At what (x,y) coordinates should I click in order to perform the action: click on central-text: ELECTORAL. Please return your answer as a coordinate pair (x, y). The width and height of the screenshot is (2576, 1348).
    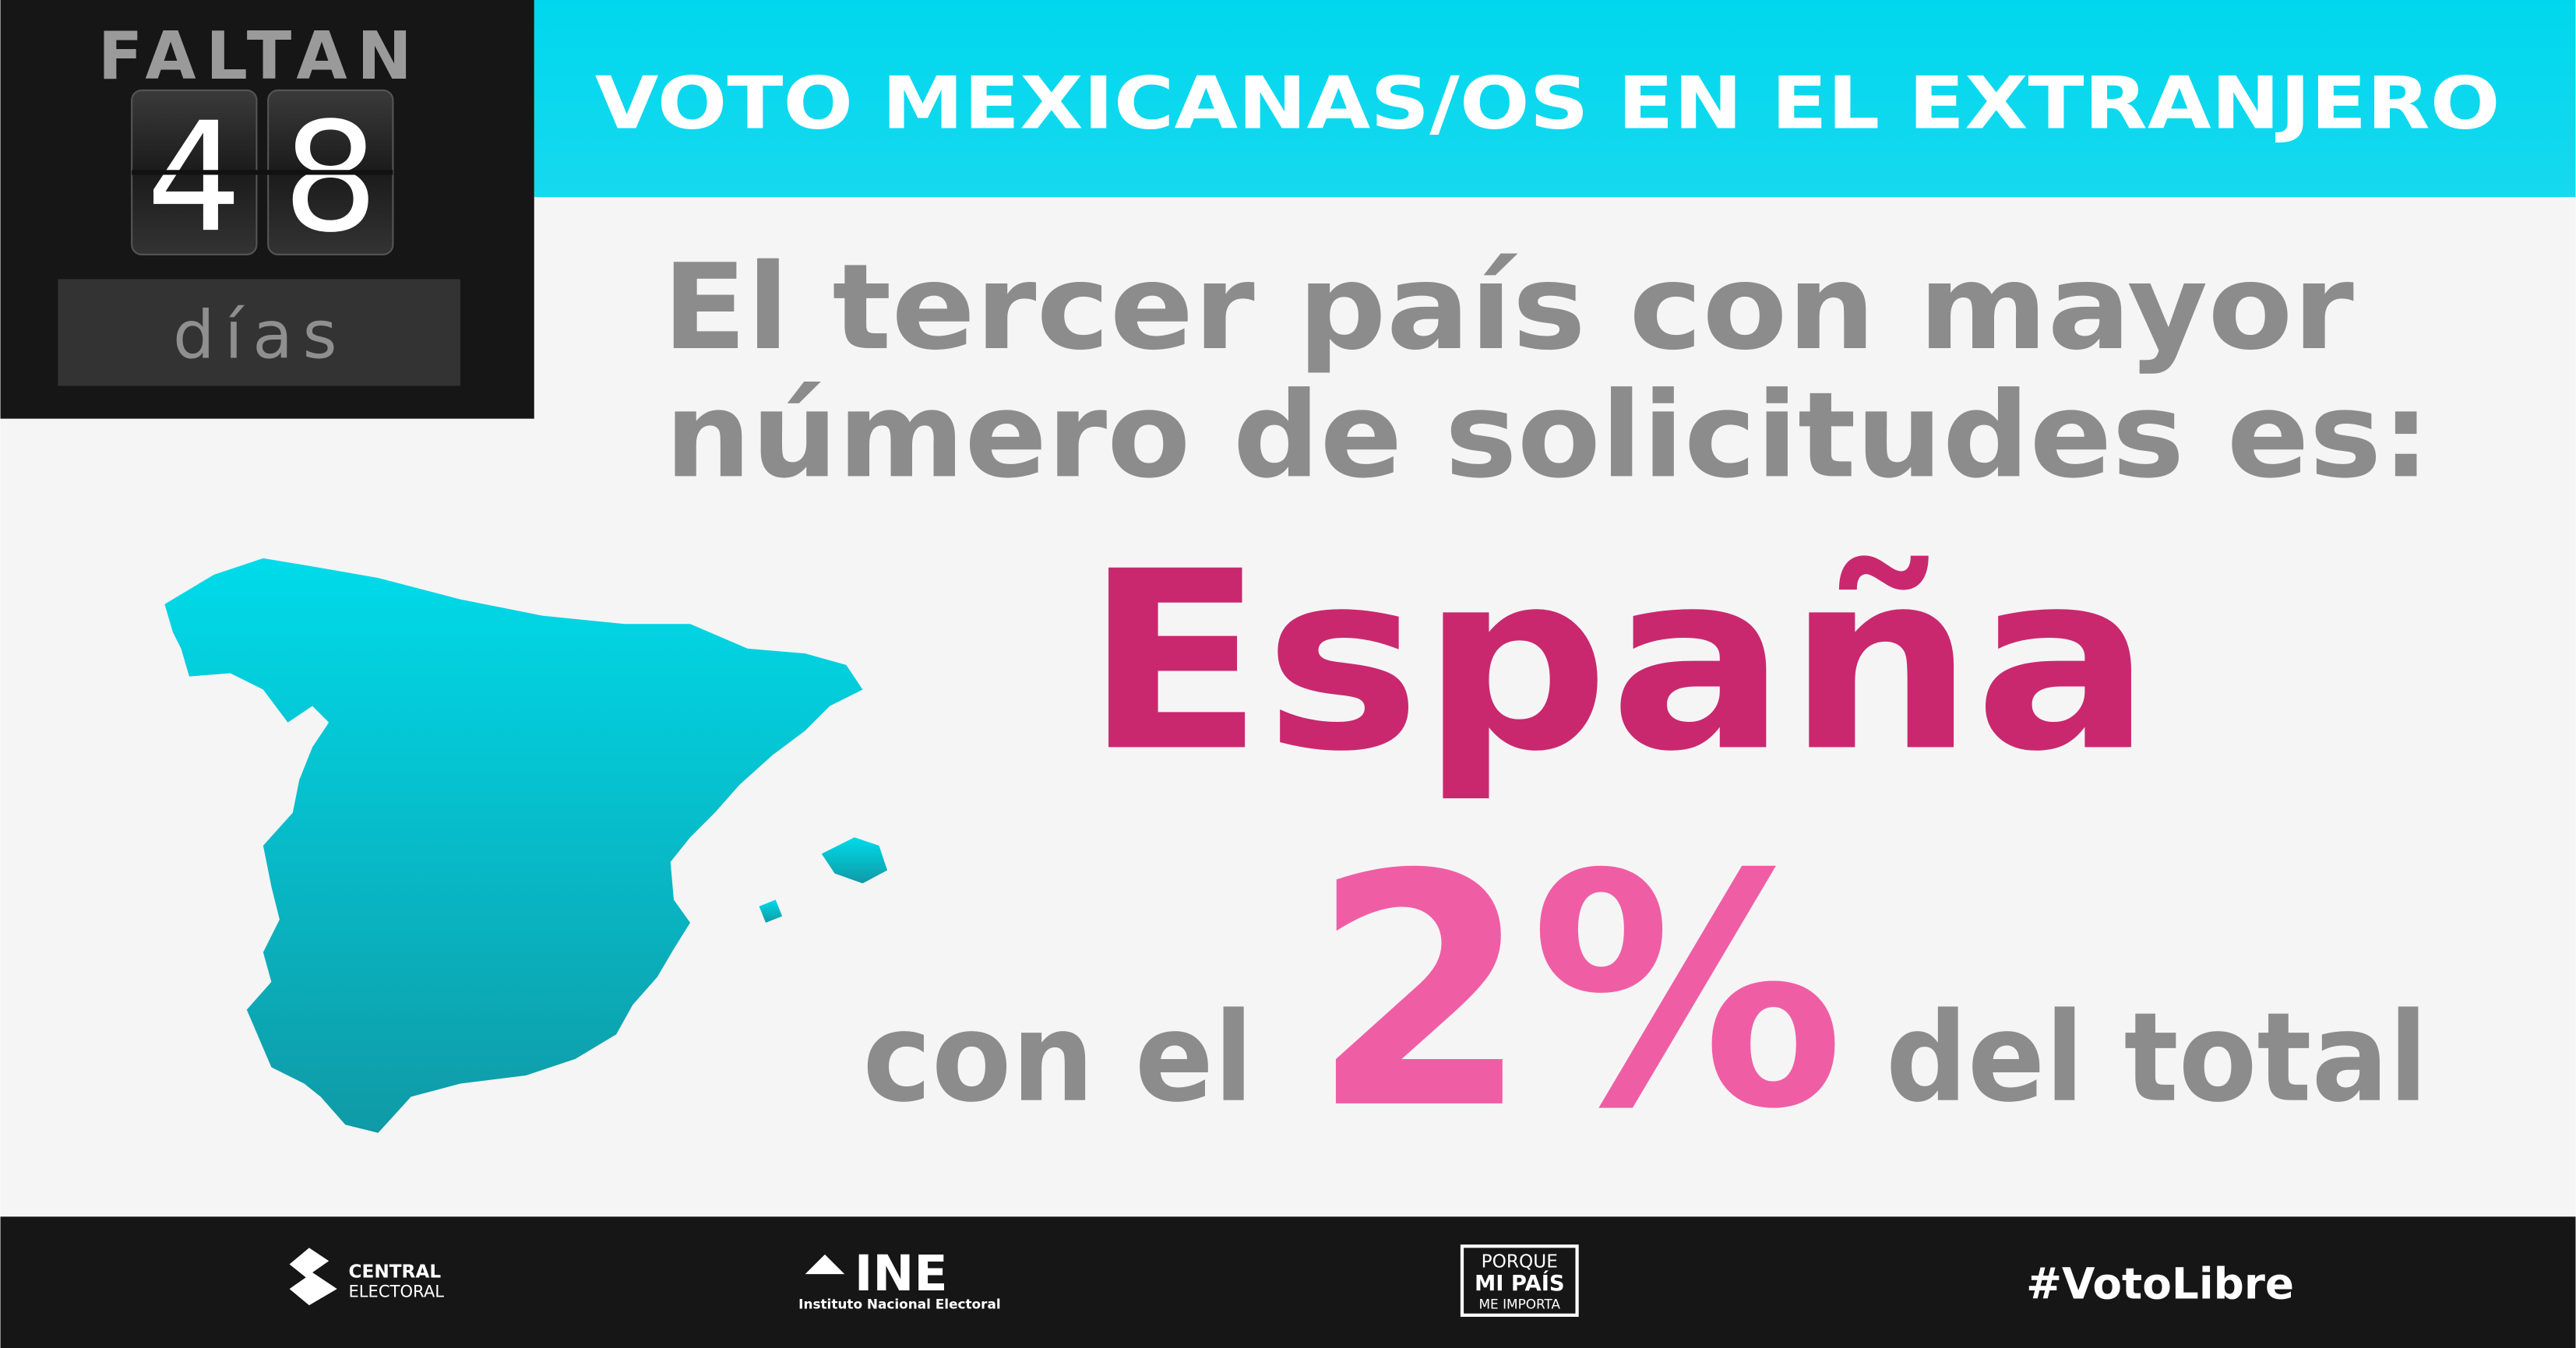
    Looking at the image, I should click on (396, 1292).